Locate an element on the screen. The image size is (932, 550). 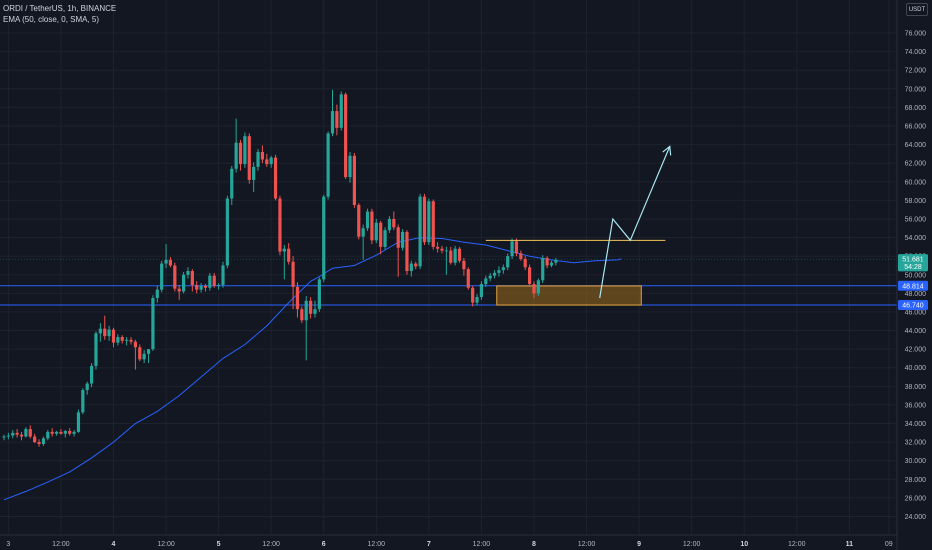
price-tick-label: 44.000 is located at coordinates (916, 331).